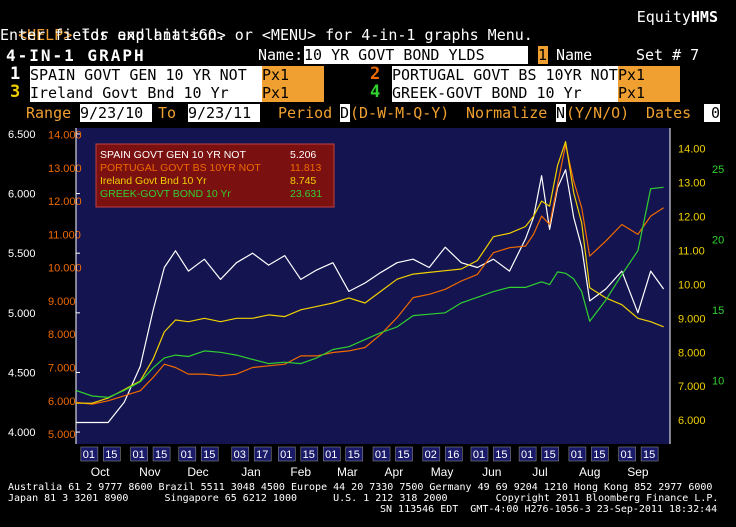 Image resolution: width=736 pixels, height=527 pixels. What do you see at coordinates (331, 455) in the screenshot?
I see `x-day-label-10: 01` at bounding box center [331, 455].